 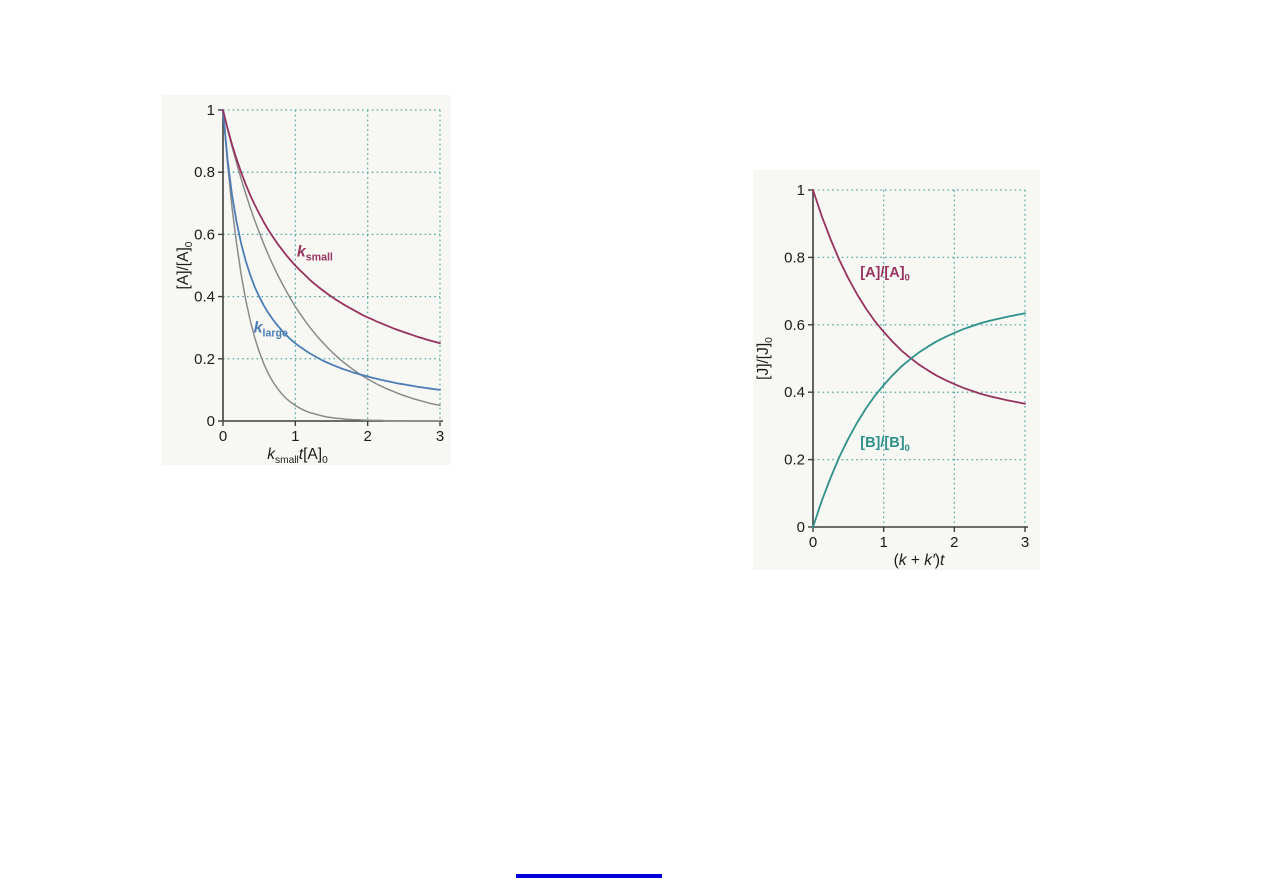 What do you see at coordinates (271, 330) in the screenshot?
I see `curve-label-second-order-decay-large-k: klarge` at bounding box center [271, 330].